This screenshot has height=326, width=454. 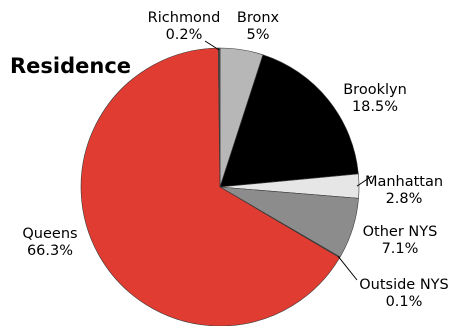 What do you see at coordinates (400, 249) in the screenshot?
I see `slice-value-other-nys: 7.1%` at bounding box center [400, 249].